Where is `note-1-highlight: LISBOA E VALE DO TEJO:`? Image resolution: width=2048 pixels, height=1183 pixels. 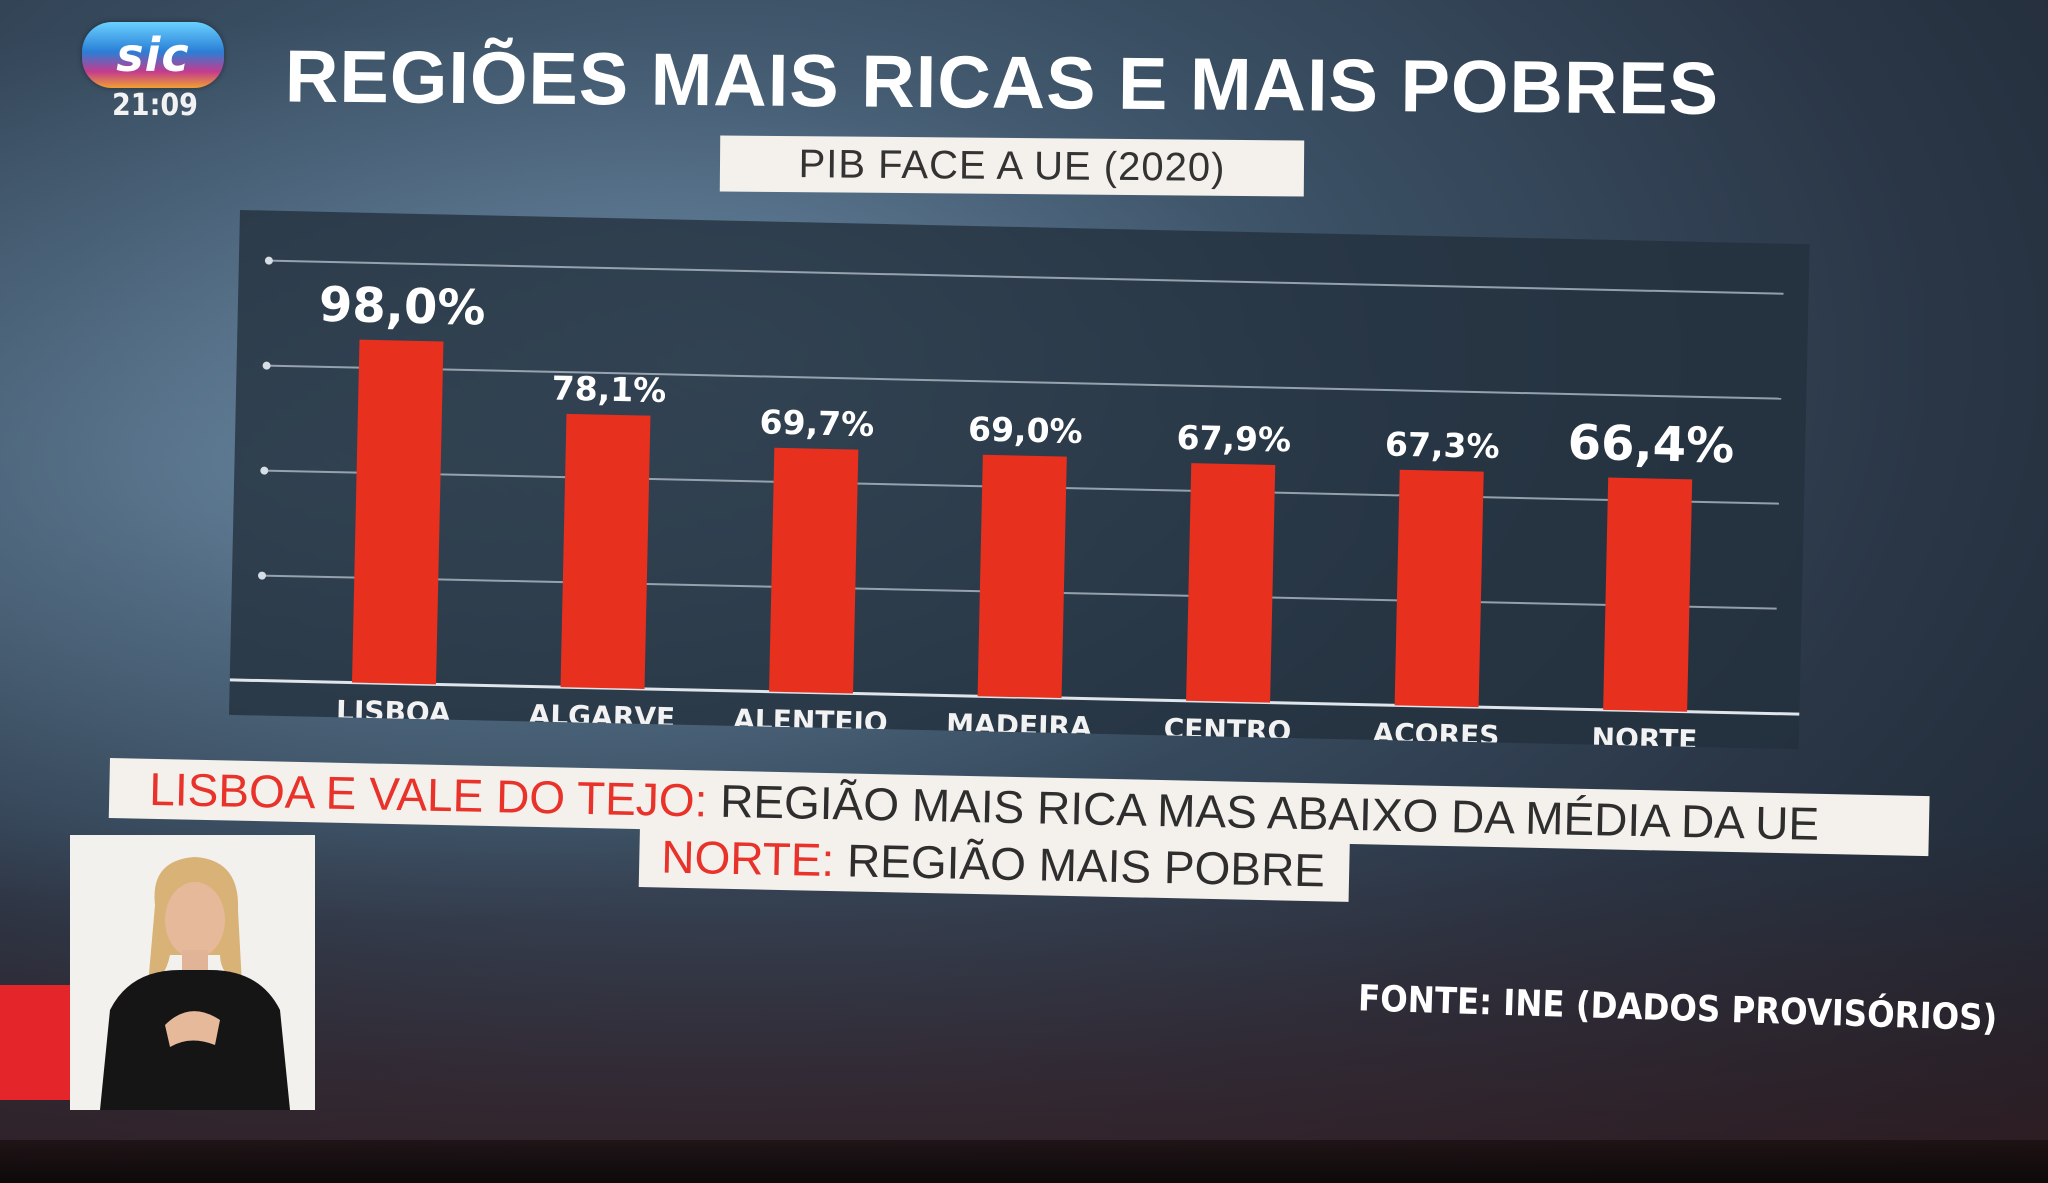 note-1-highlight: LISBOA E VALE DO TEJO: is located at coordinates (428, 794).